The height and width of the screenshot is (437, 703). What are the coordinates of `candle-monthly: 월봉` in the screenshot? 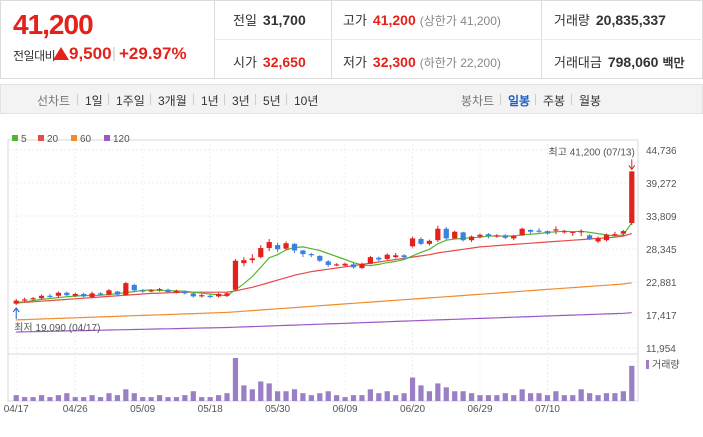 It's located at (590, 101).